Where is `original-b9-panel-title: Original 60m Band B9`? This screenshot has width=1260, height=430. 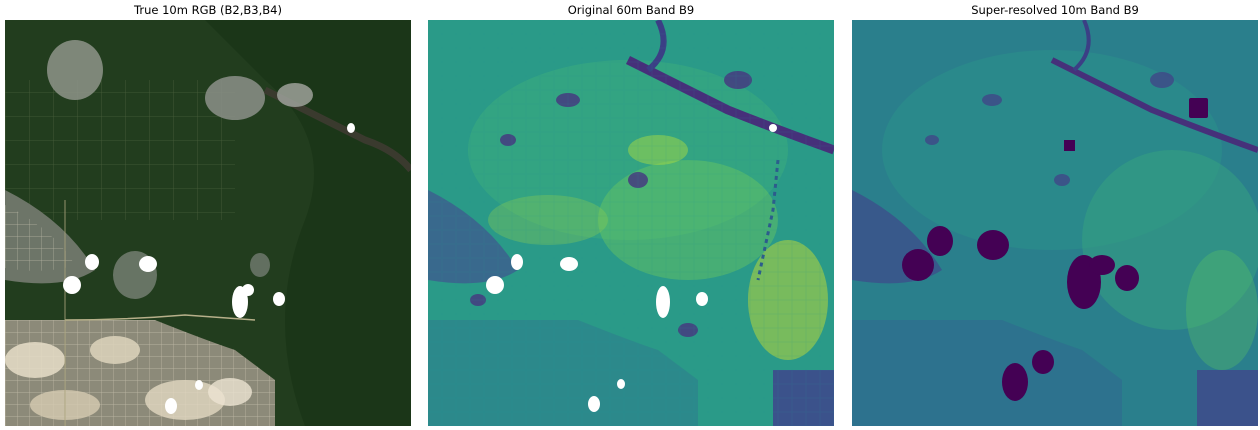
original-b9-panel-title: Original 60m Band B9 is located at coordinates (631, 10).